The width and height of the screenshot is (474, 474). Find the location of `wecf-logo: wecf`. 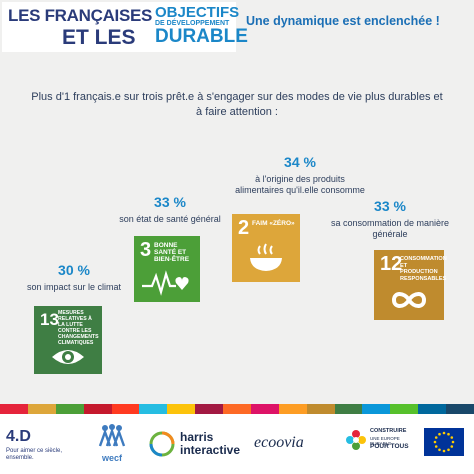

wecf-logo: wecf is located at coordinates (112, 442).